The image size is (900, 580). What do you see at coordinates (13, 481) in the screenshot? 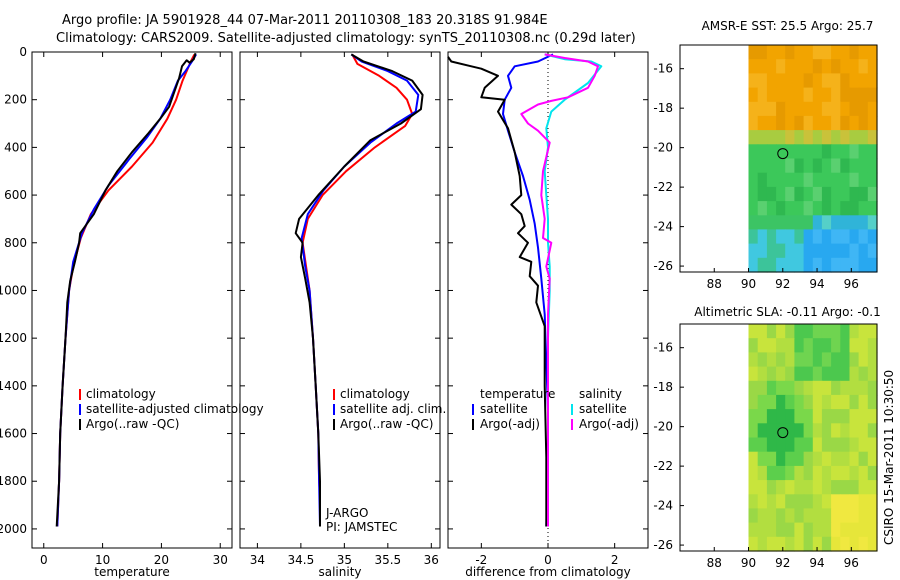
I see `temperature-ytick-label: 1800` at bounding box center [13, 481].